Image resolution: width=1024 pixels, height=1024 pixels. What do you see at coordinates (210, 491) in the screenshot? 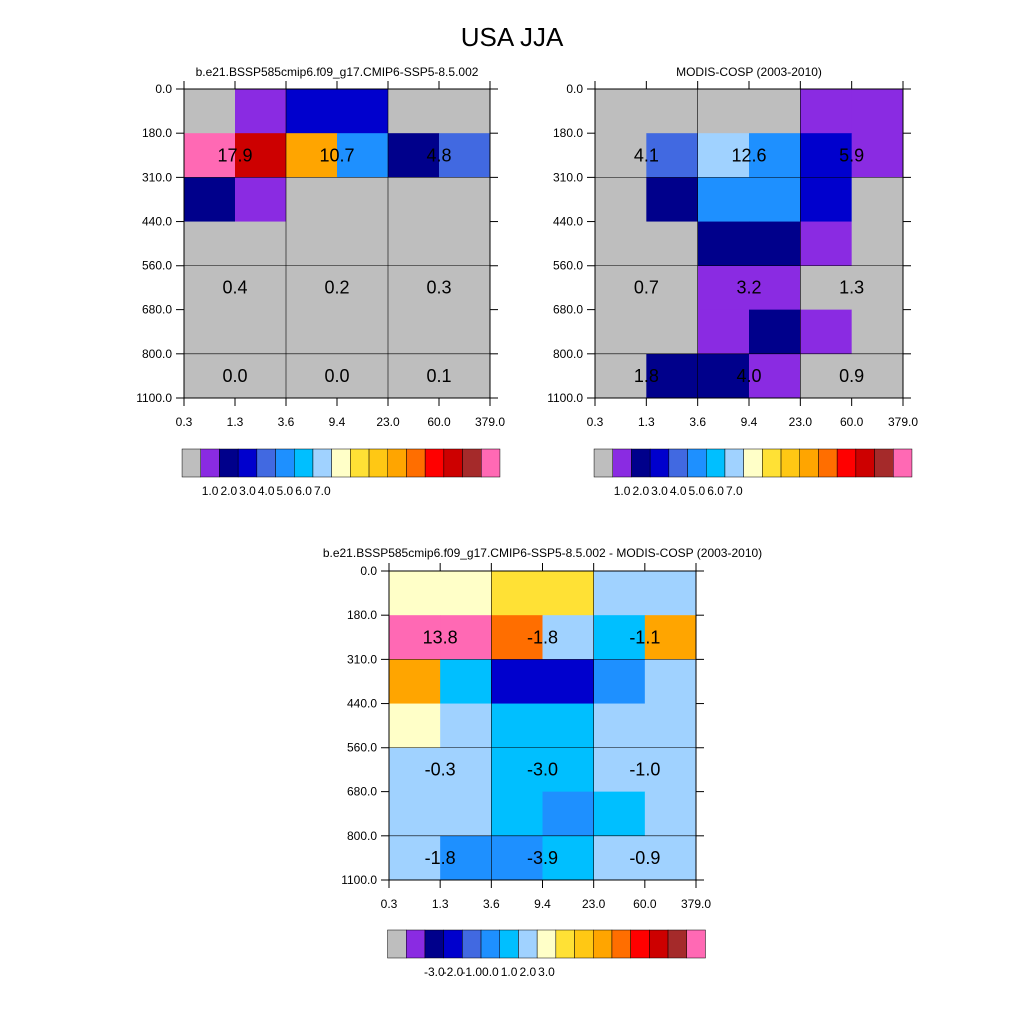
I see `colorbar-label: 1.0` at bounding box center [210, 491].